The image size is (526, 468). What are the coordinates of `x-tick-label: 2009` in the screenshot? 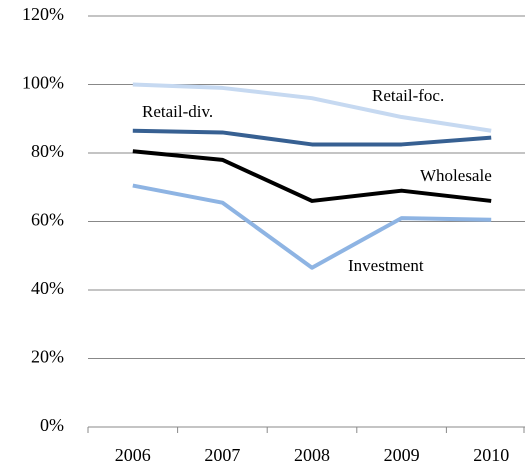 It's located at (402, 455).